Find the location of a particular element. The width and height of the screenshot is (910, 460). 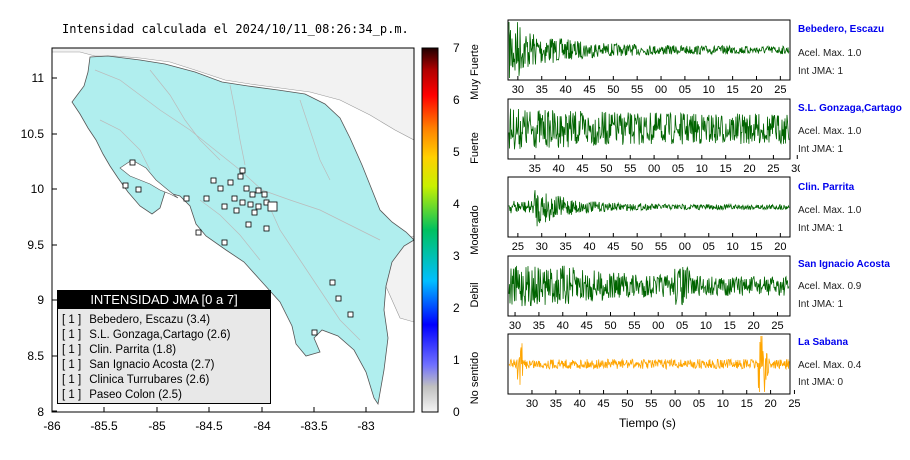

map-y-ticks: 11 10.5 10 9.5 9 8.5 8 is located at coordinates (33, 245).